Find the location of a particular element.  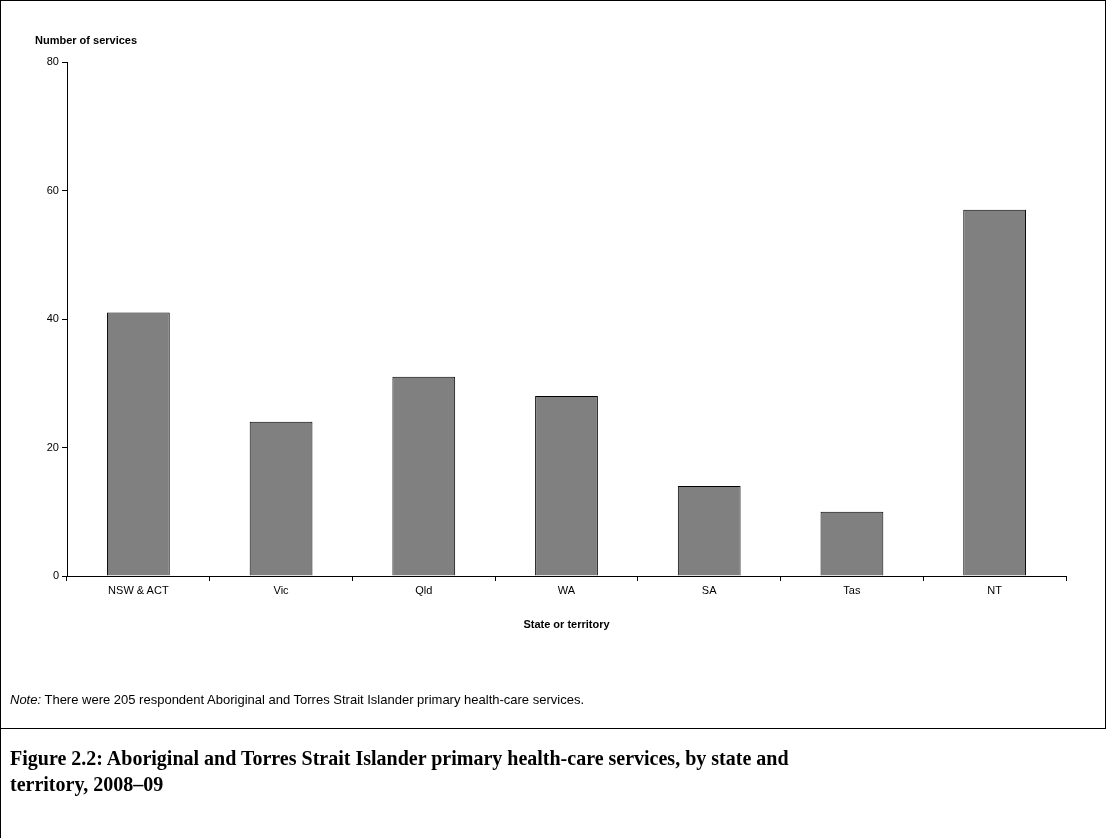

y-tick-label: 40 is located at coordinates (52, 318).